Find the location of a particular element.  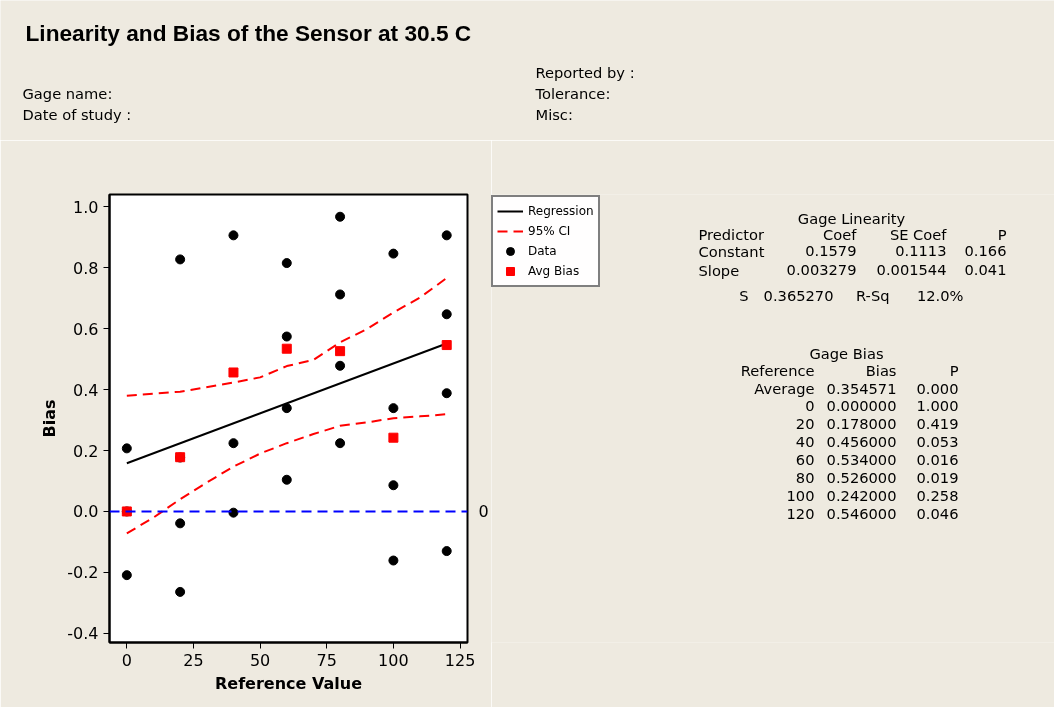

y-tick-label: 0.4 is located at coordinates (86, 390).